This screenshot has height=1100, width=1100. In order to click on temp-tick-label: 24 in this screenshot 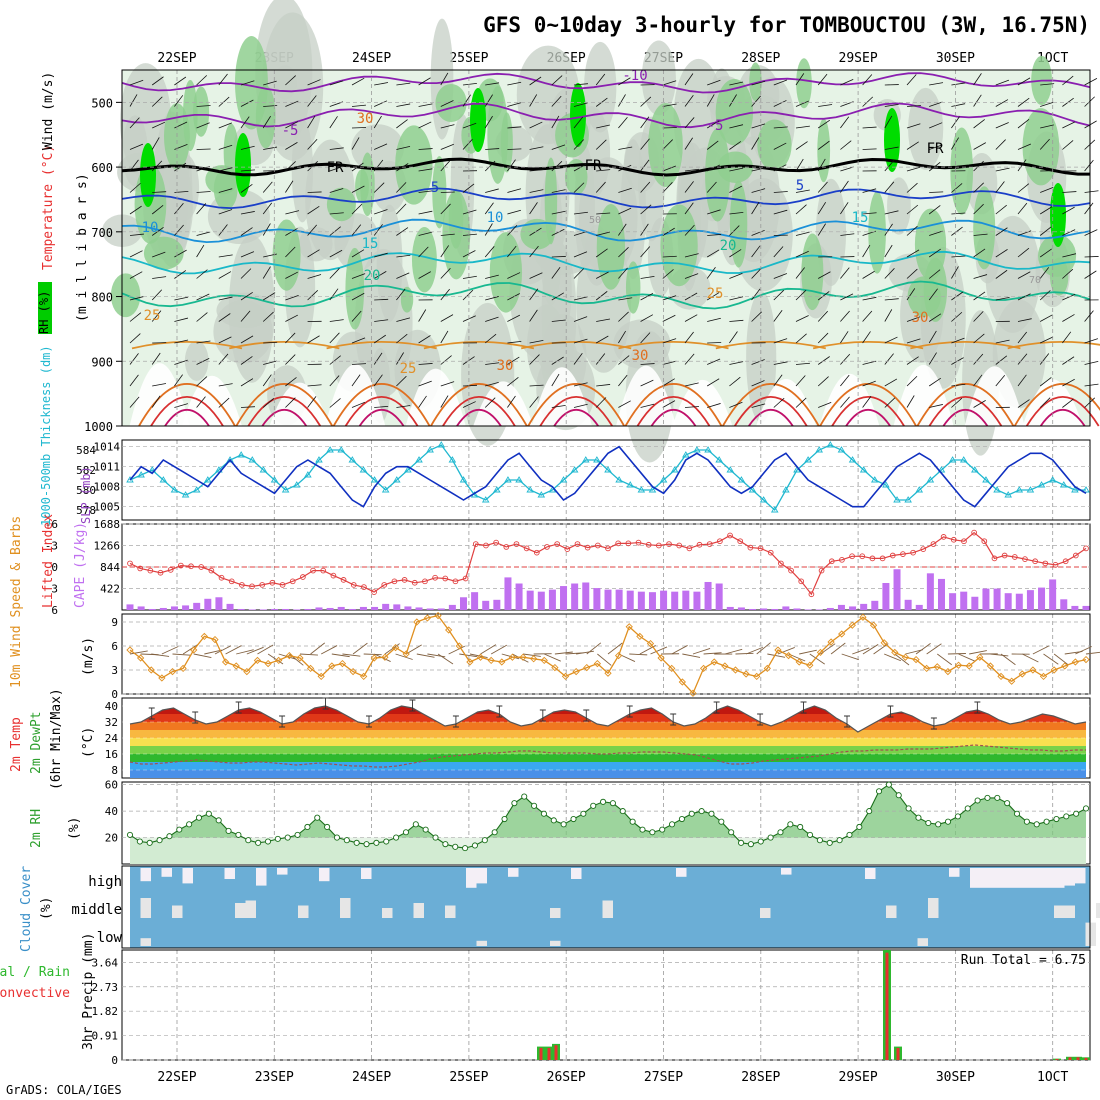, I will do `click(112, 738)`.